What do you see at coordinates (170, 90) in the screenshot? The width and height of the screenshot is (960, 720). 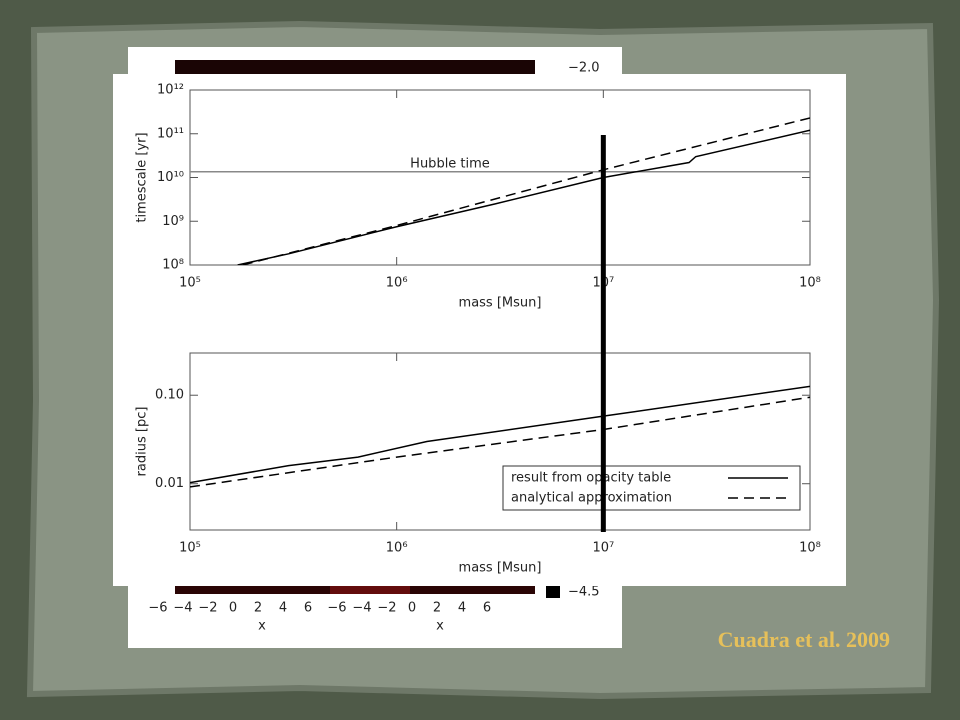 I see `y-tick-label: 10¹²` at bounding box center [170, 90].